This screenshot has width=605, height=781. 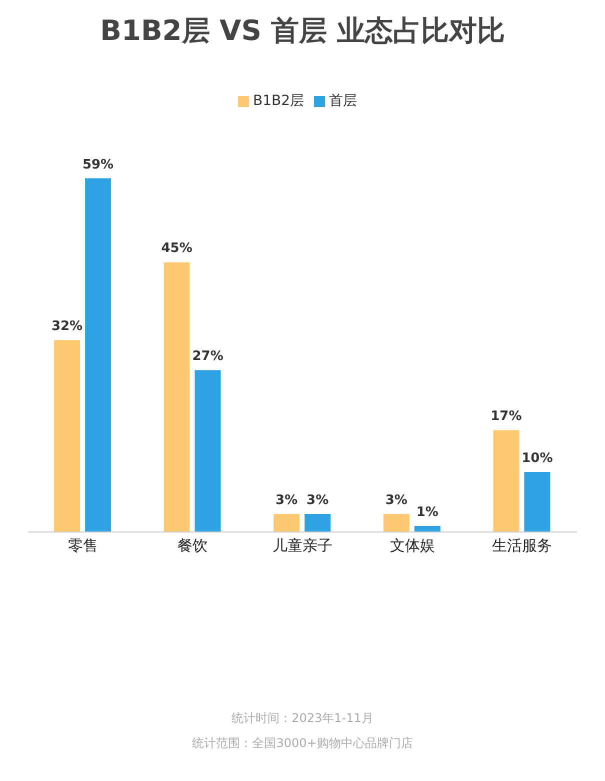 I want to click on legend-label: 首层, so click(x=343, y=101).